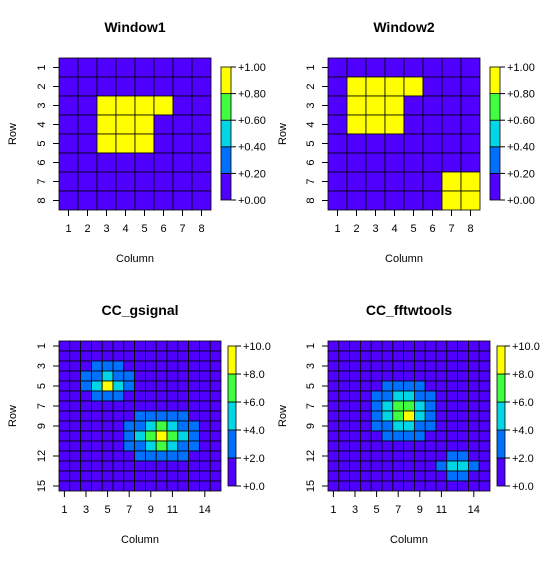  What do you see at coordinates (201, 229) in the screenshot?
I see `x-tick-label: 8` at bounding box center [201, 229].